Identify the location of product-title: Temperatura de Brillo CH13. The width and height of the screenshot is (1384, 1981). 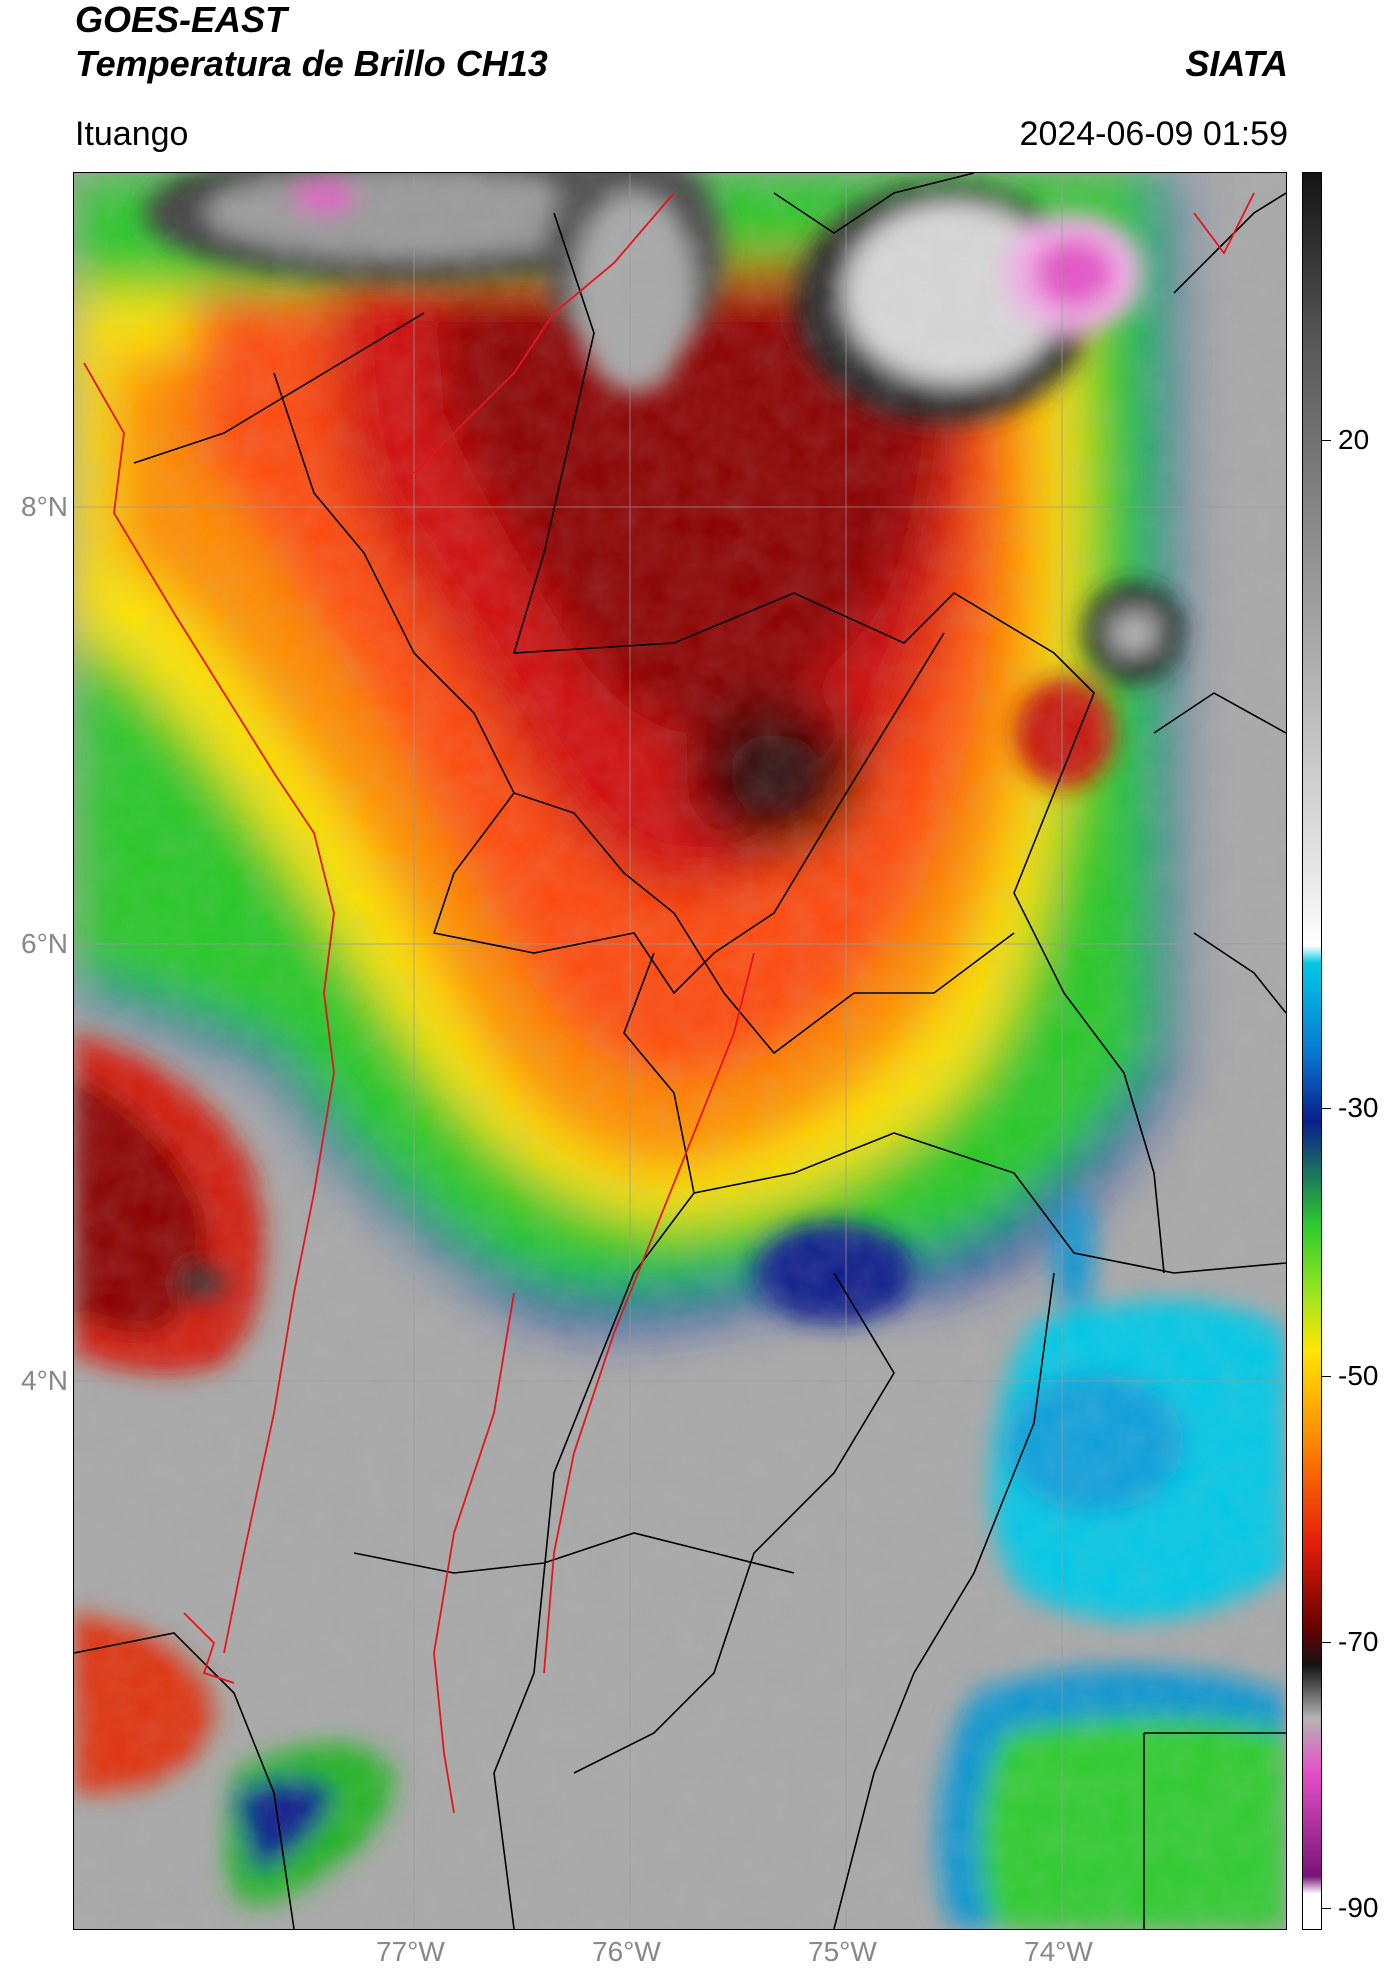
(311, 63).